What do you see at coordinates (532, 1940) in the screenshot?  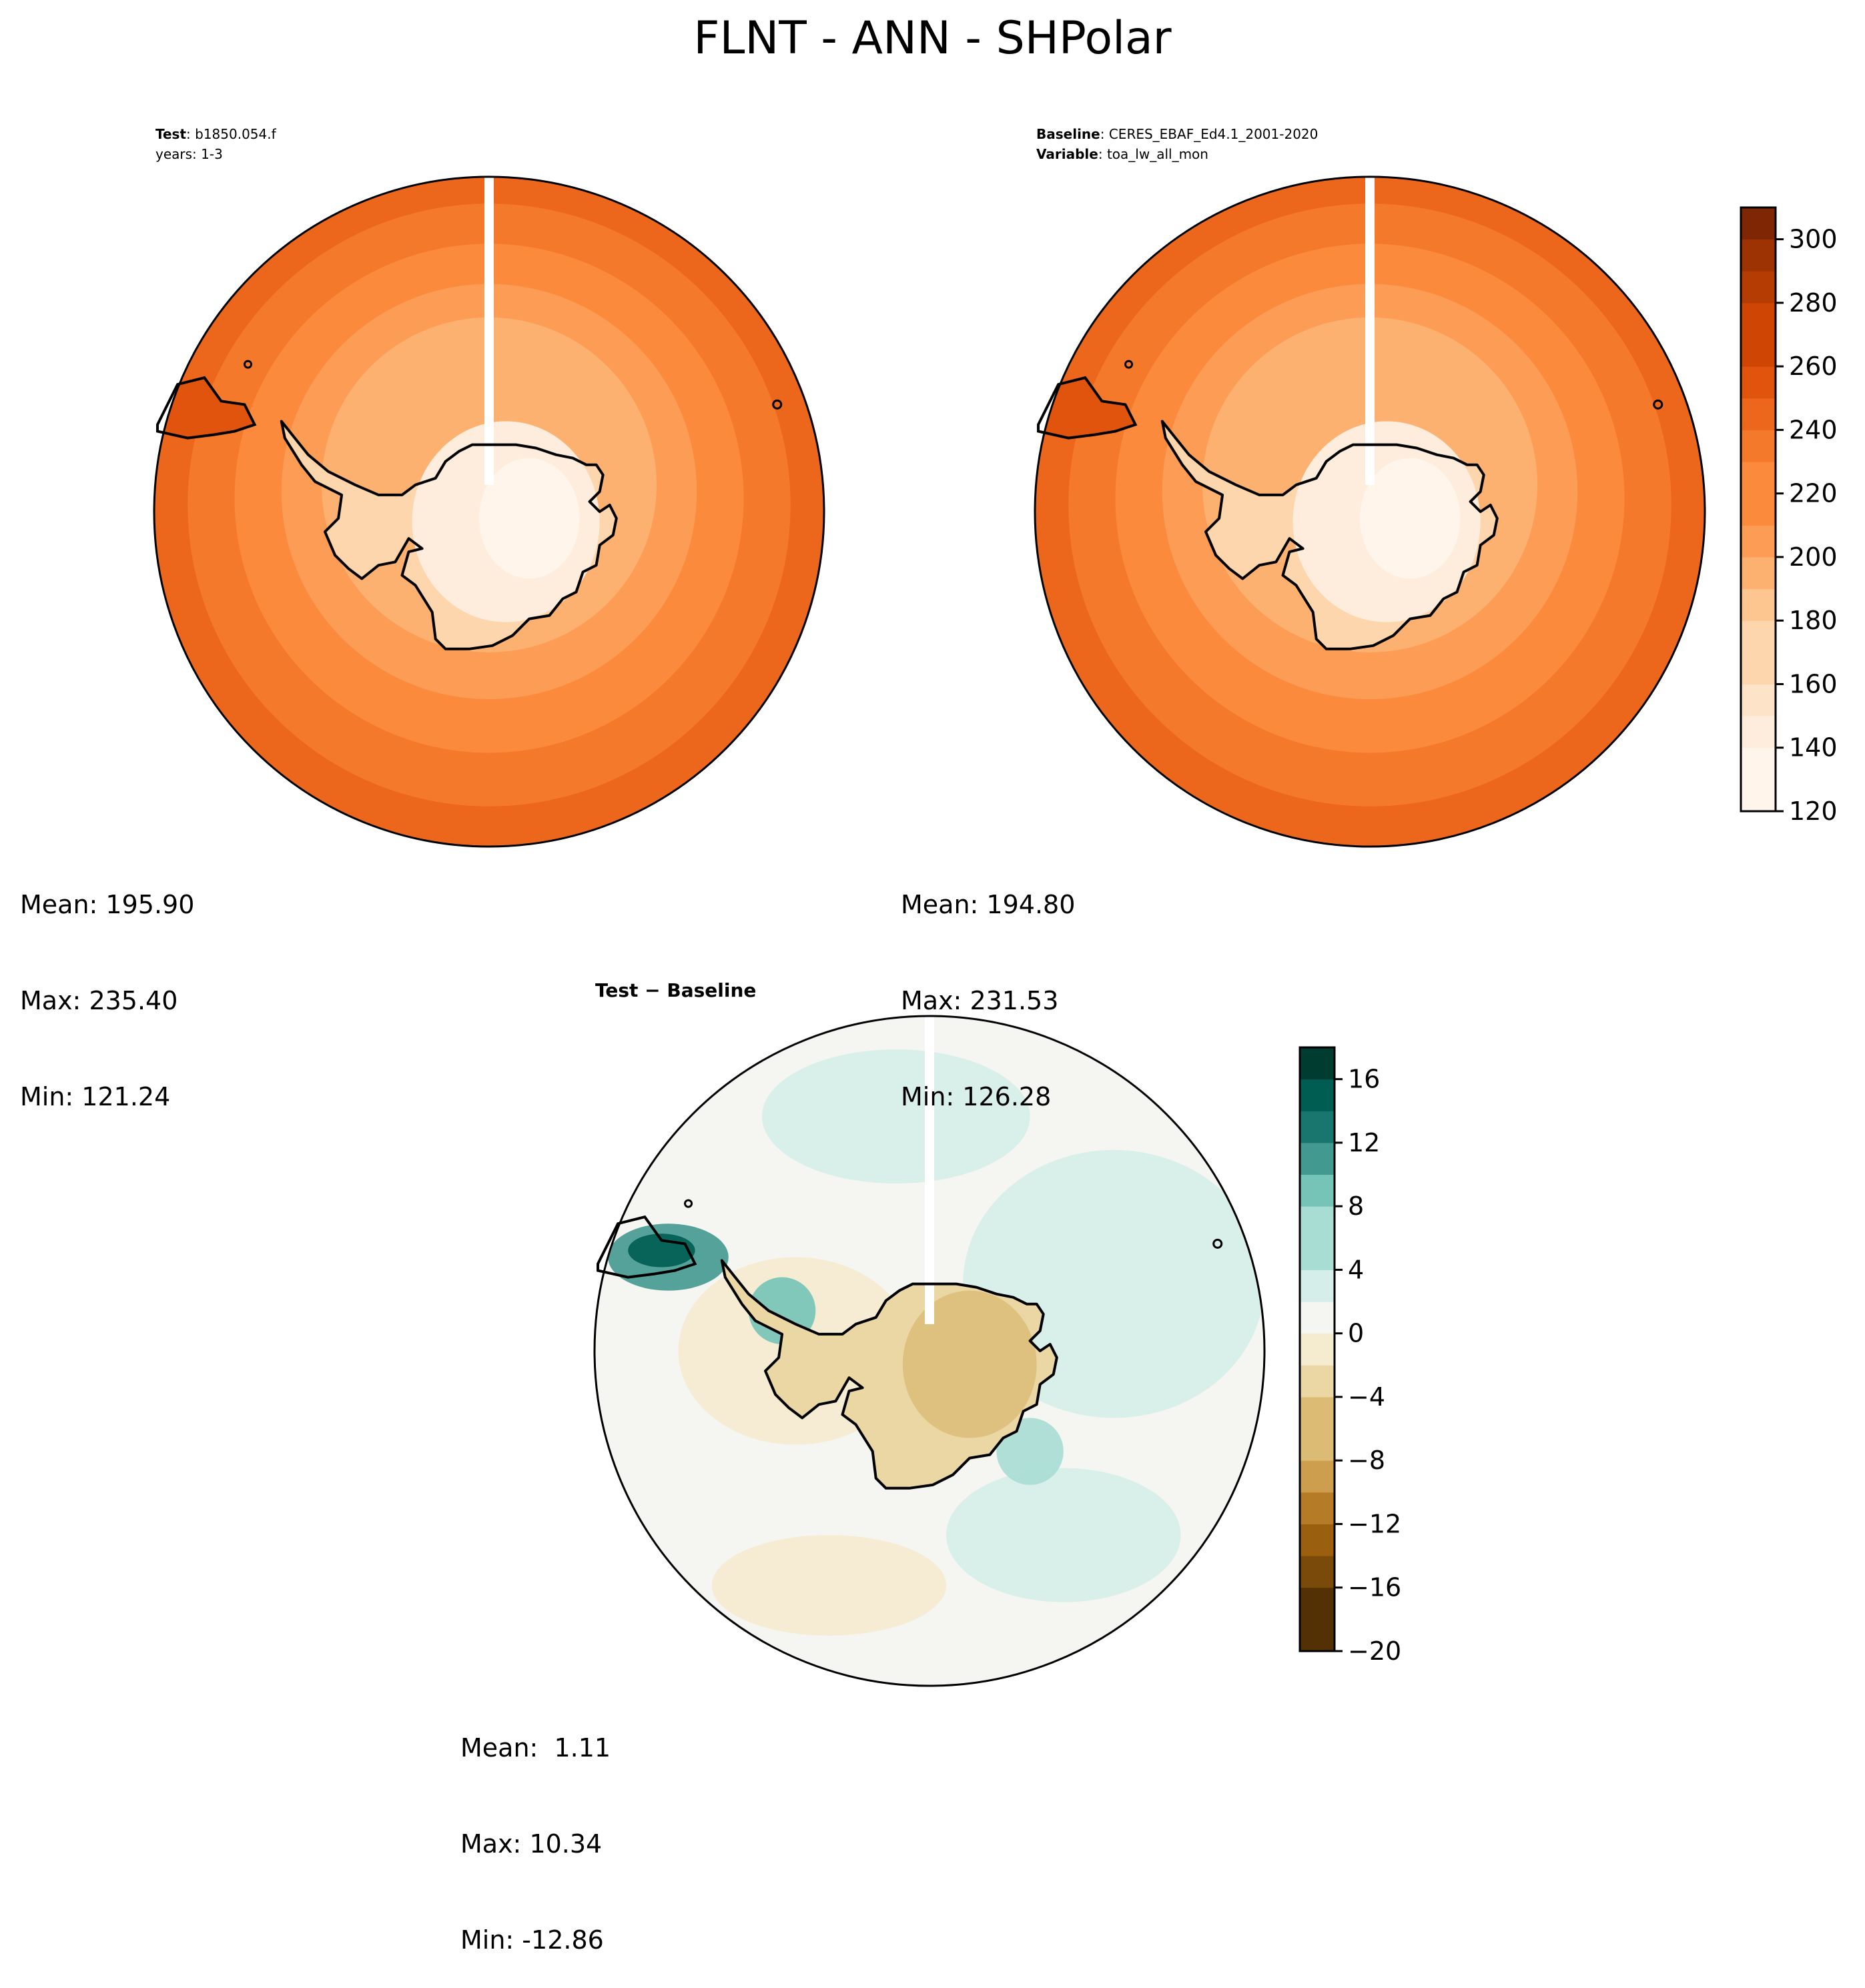 I see `difference-min: Min: -12.86` at bounding box center [532, 1940].